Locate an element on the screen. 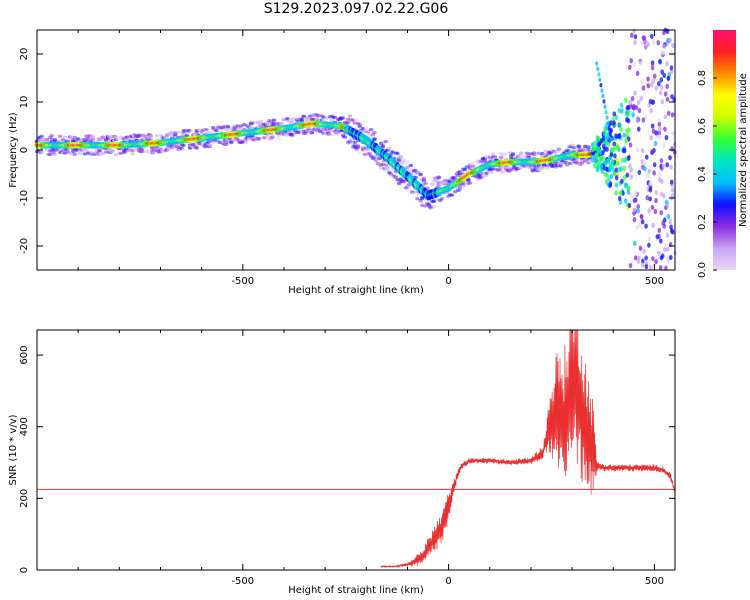  colorbar-tick-label: 0.2 is located at coordinates (702, 222).